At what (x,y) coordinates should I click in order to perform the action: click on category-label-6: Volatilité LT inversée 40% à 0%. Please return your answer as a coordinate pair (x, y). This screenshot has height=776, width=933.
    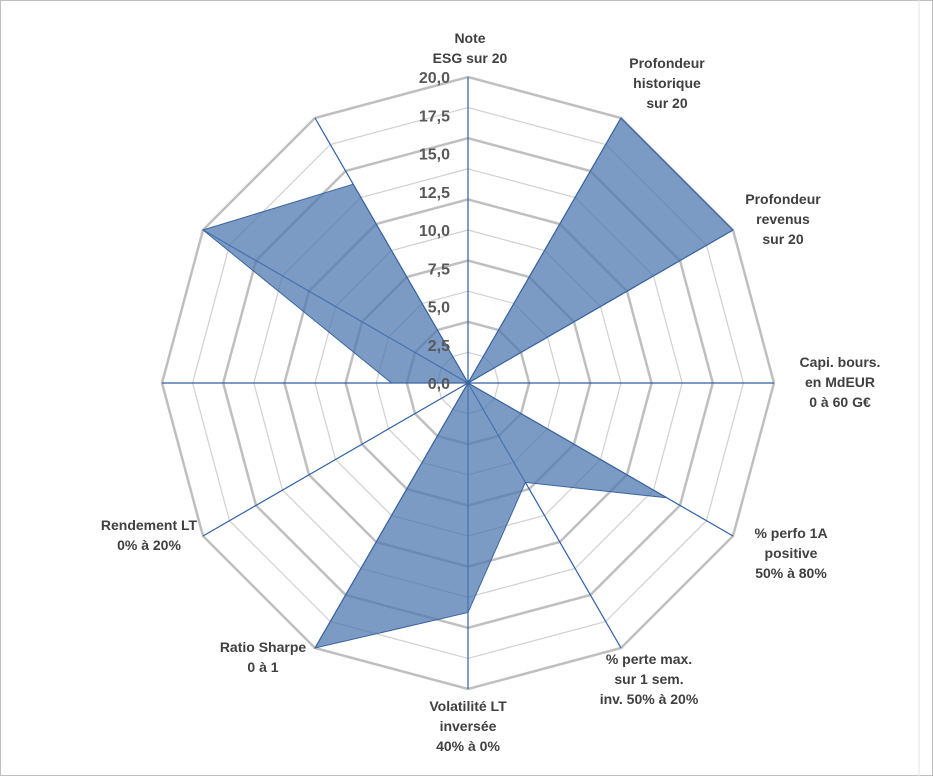
    Looking at the image, I should click on (468, 726).